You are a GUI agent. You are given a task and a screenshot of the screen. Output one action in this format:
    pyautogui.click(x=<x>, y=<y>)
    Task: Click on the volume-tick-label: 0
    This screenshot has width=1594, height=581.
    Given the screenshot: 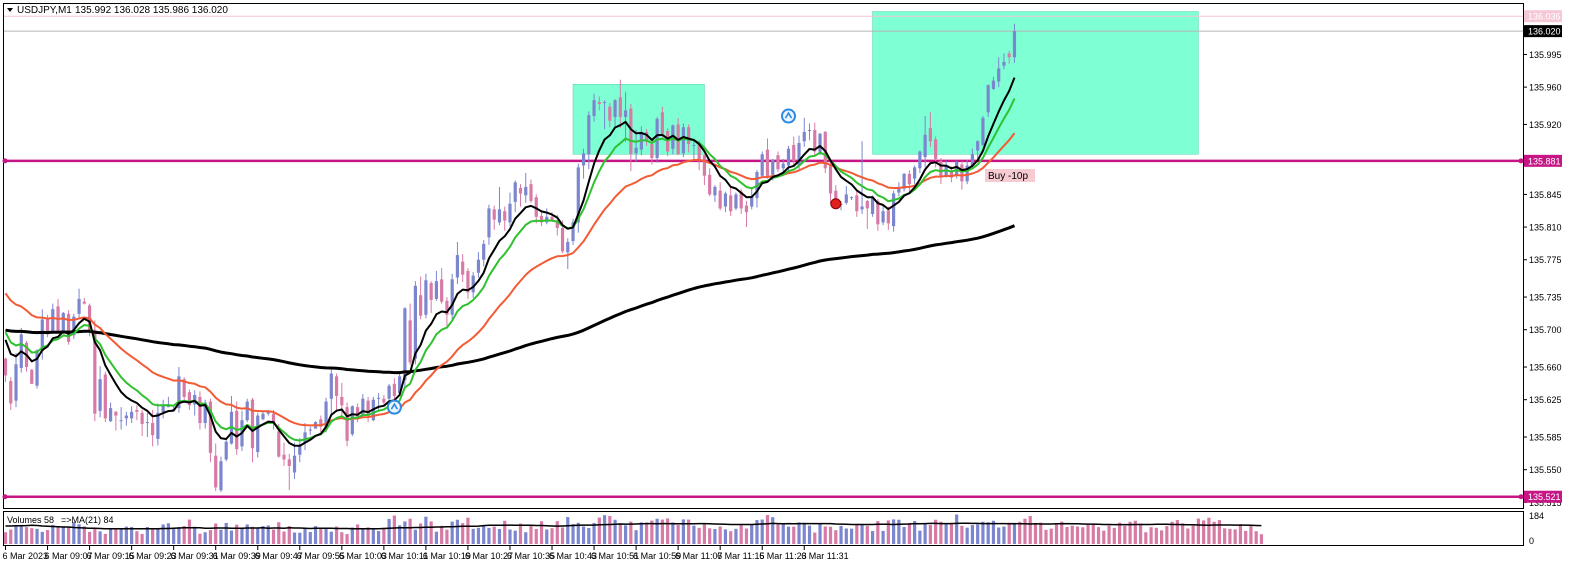 What is the action you would take?
    pyautogui.click(x=1531, y=541)
    